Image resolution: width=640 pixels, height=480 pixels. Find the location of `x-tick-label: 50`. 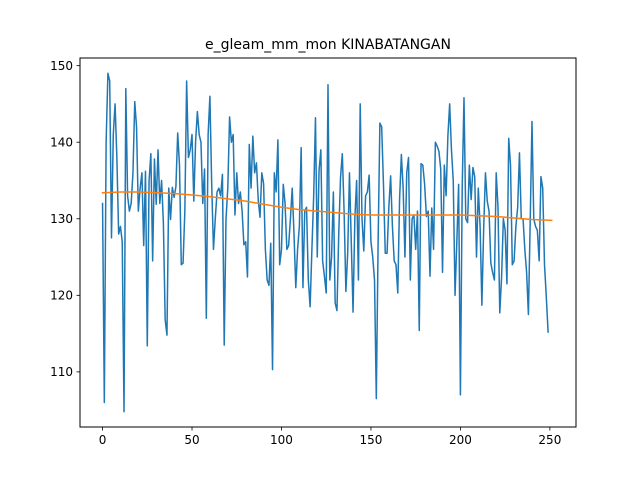

x-tick-label: 50 is located at coordinates (191, 440).